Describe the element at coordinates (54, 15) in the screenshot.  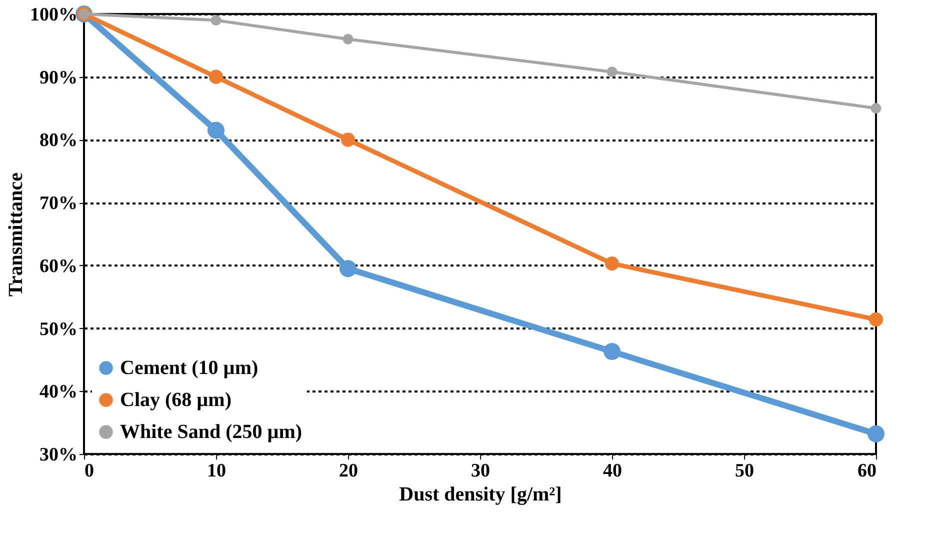
I see `y-tick-label: 100%` at that location.